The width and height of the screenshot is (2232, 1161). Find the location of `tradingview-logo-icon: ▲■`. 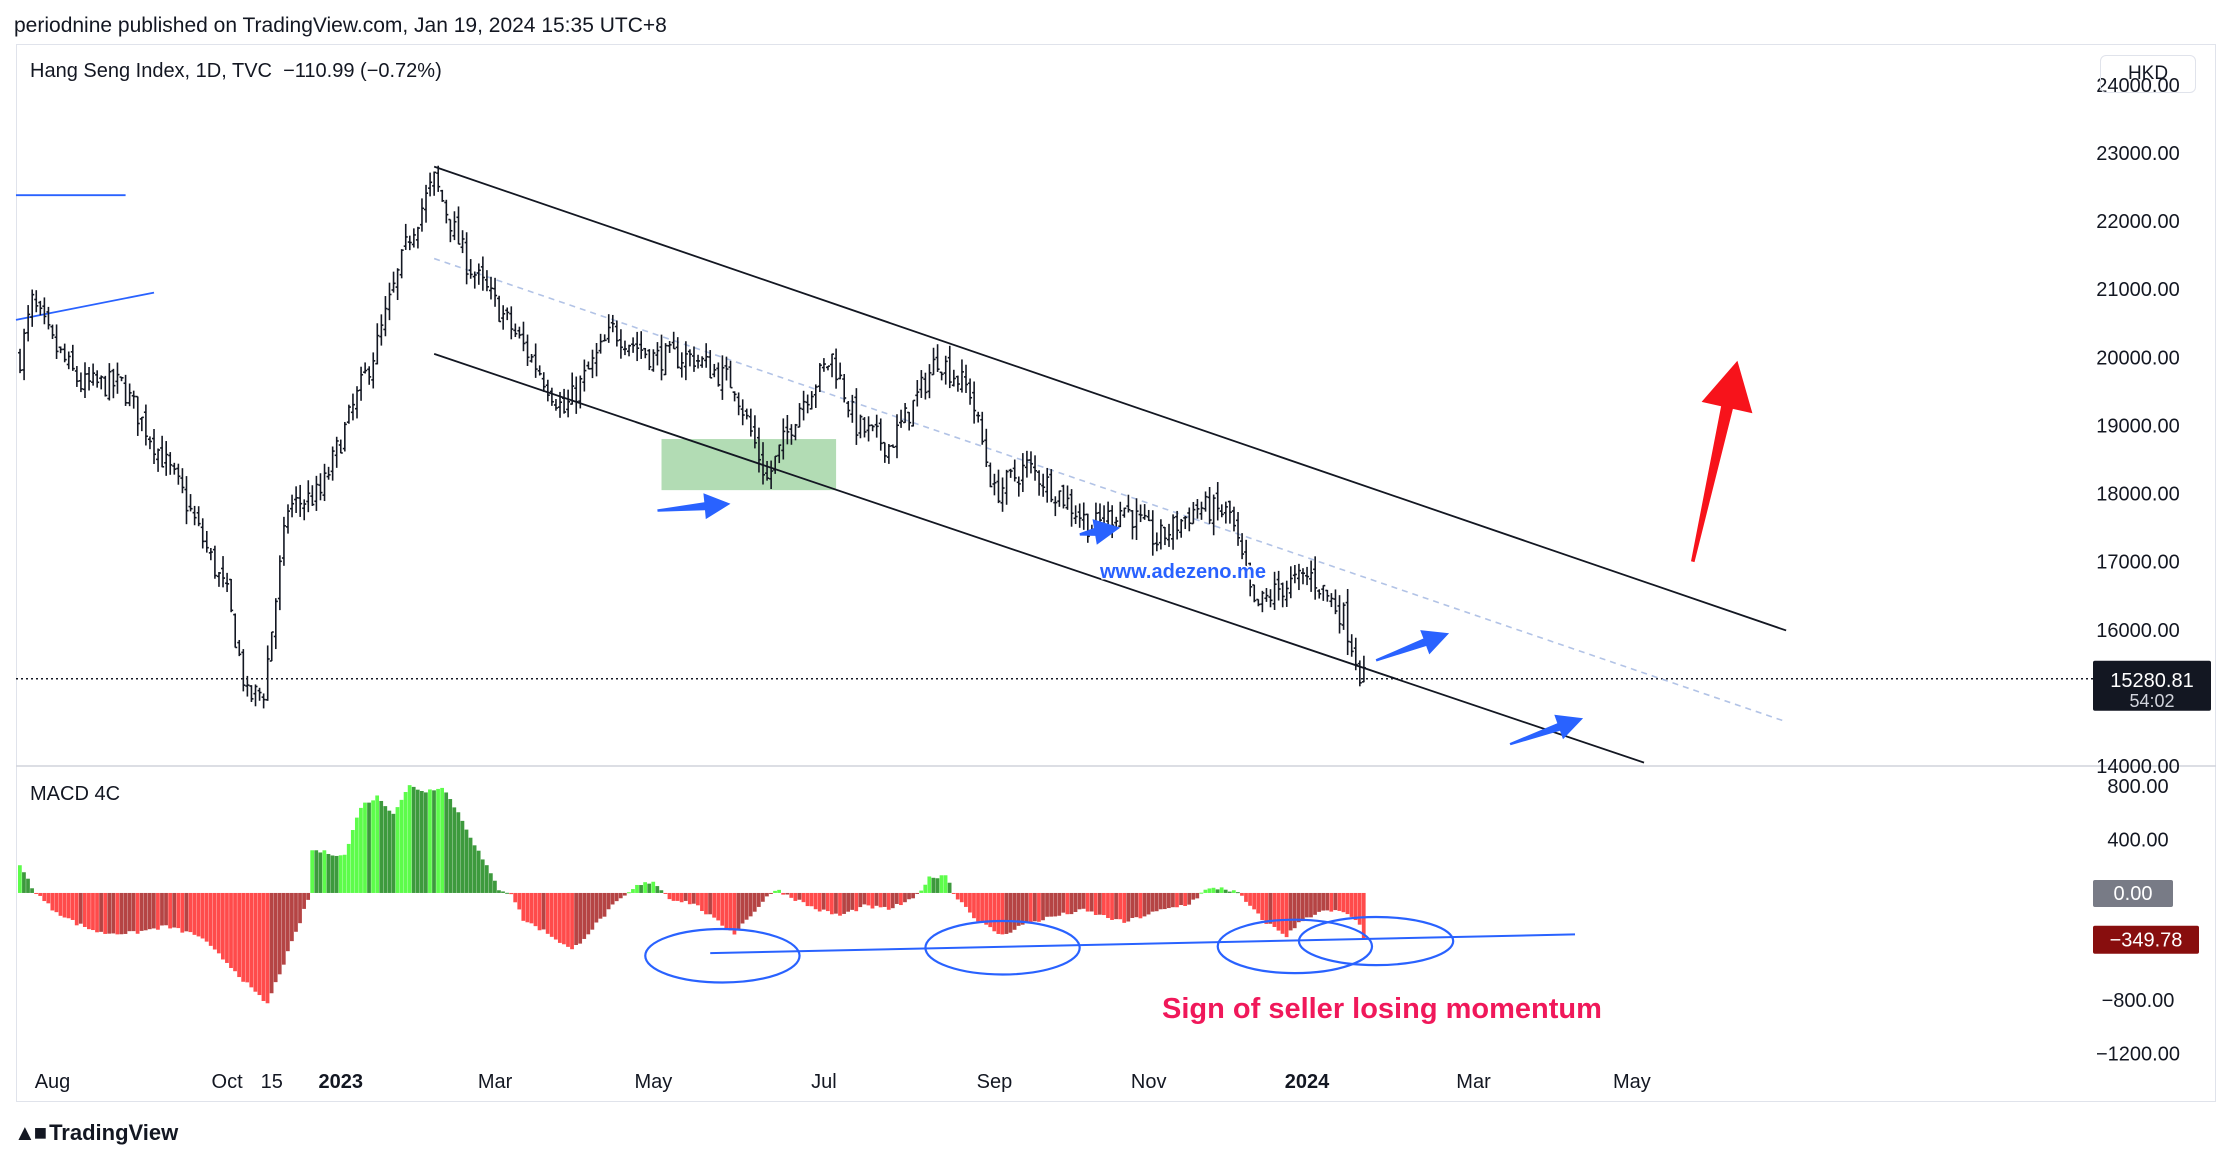

tradingview-logo-icon: ▲■ is located at coordinates (30, 1132).